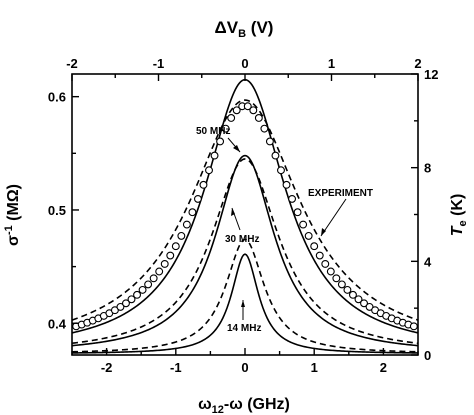 The width and height of the screenshot is (474, 415). What do you see at coordinates (159, 63) in the screenshot?
I see `top-tick-label: -1` at bounding box center [159, 63].